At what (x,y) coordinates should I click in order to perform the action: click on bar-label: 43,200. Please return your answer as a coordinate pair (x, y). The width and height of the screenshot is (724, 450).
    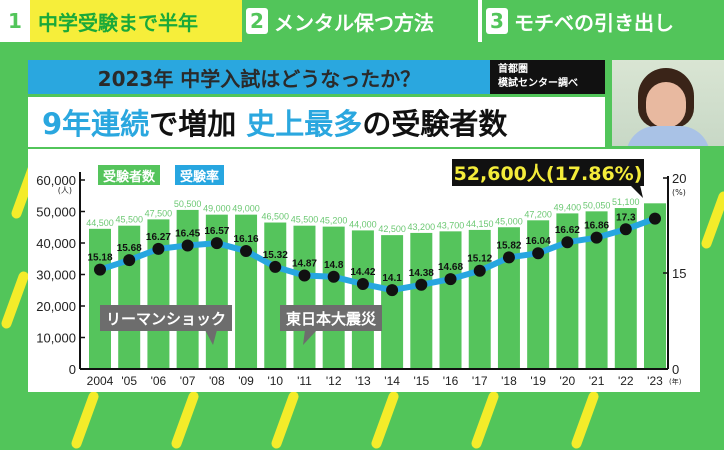
    Looking at the image, I should click on (422, 227).